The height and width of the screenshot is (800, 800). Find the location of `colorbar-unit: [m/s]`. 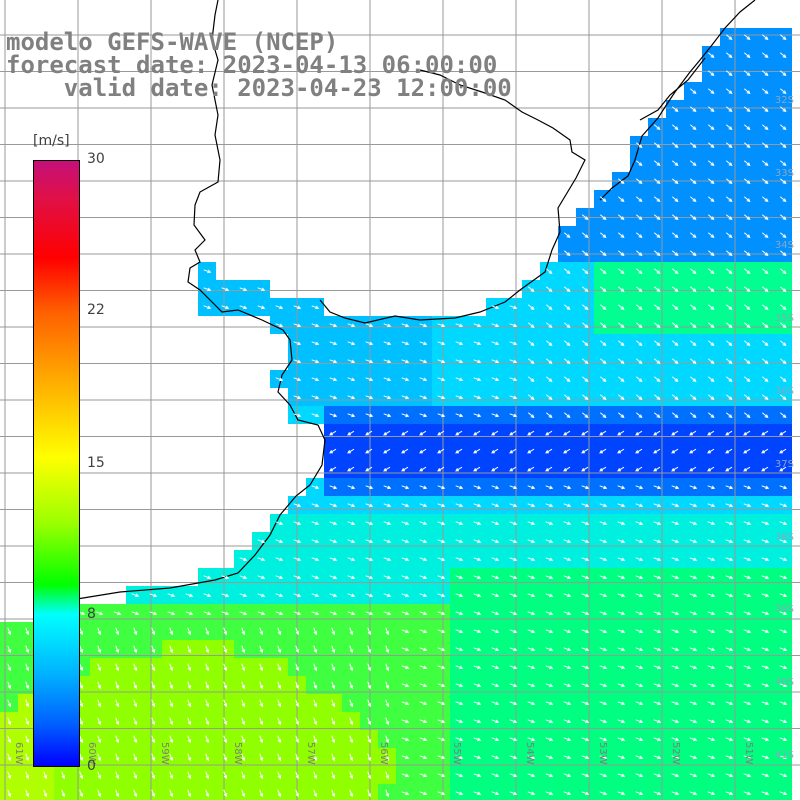

colorbar-unit: [m/s] is located at coordinates (51, 141).